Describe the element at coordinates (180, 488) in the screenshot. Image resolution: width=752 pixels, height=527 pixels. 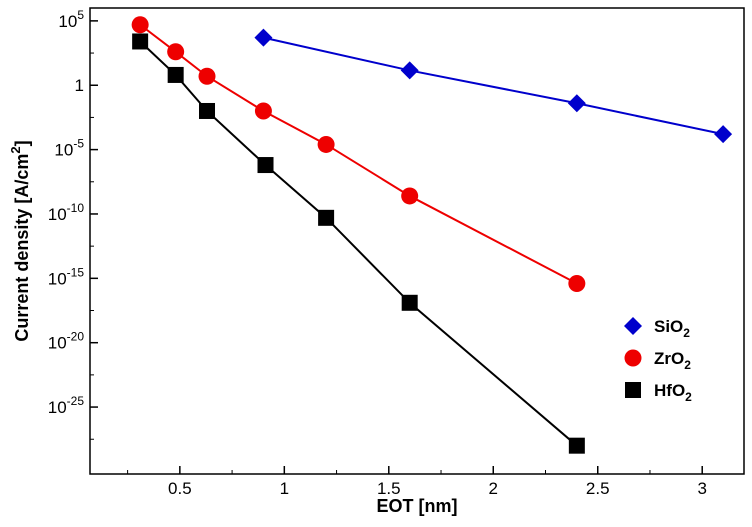
I see `x-tick-label: 0.5` at that location.